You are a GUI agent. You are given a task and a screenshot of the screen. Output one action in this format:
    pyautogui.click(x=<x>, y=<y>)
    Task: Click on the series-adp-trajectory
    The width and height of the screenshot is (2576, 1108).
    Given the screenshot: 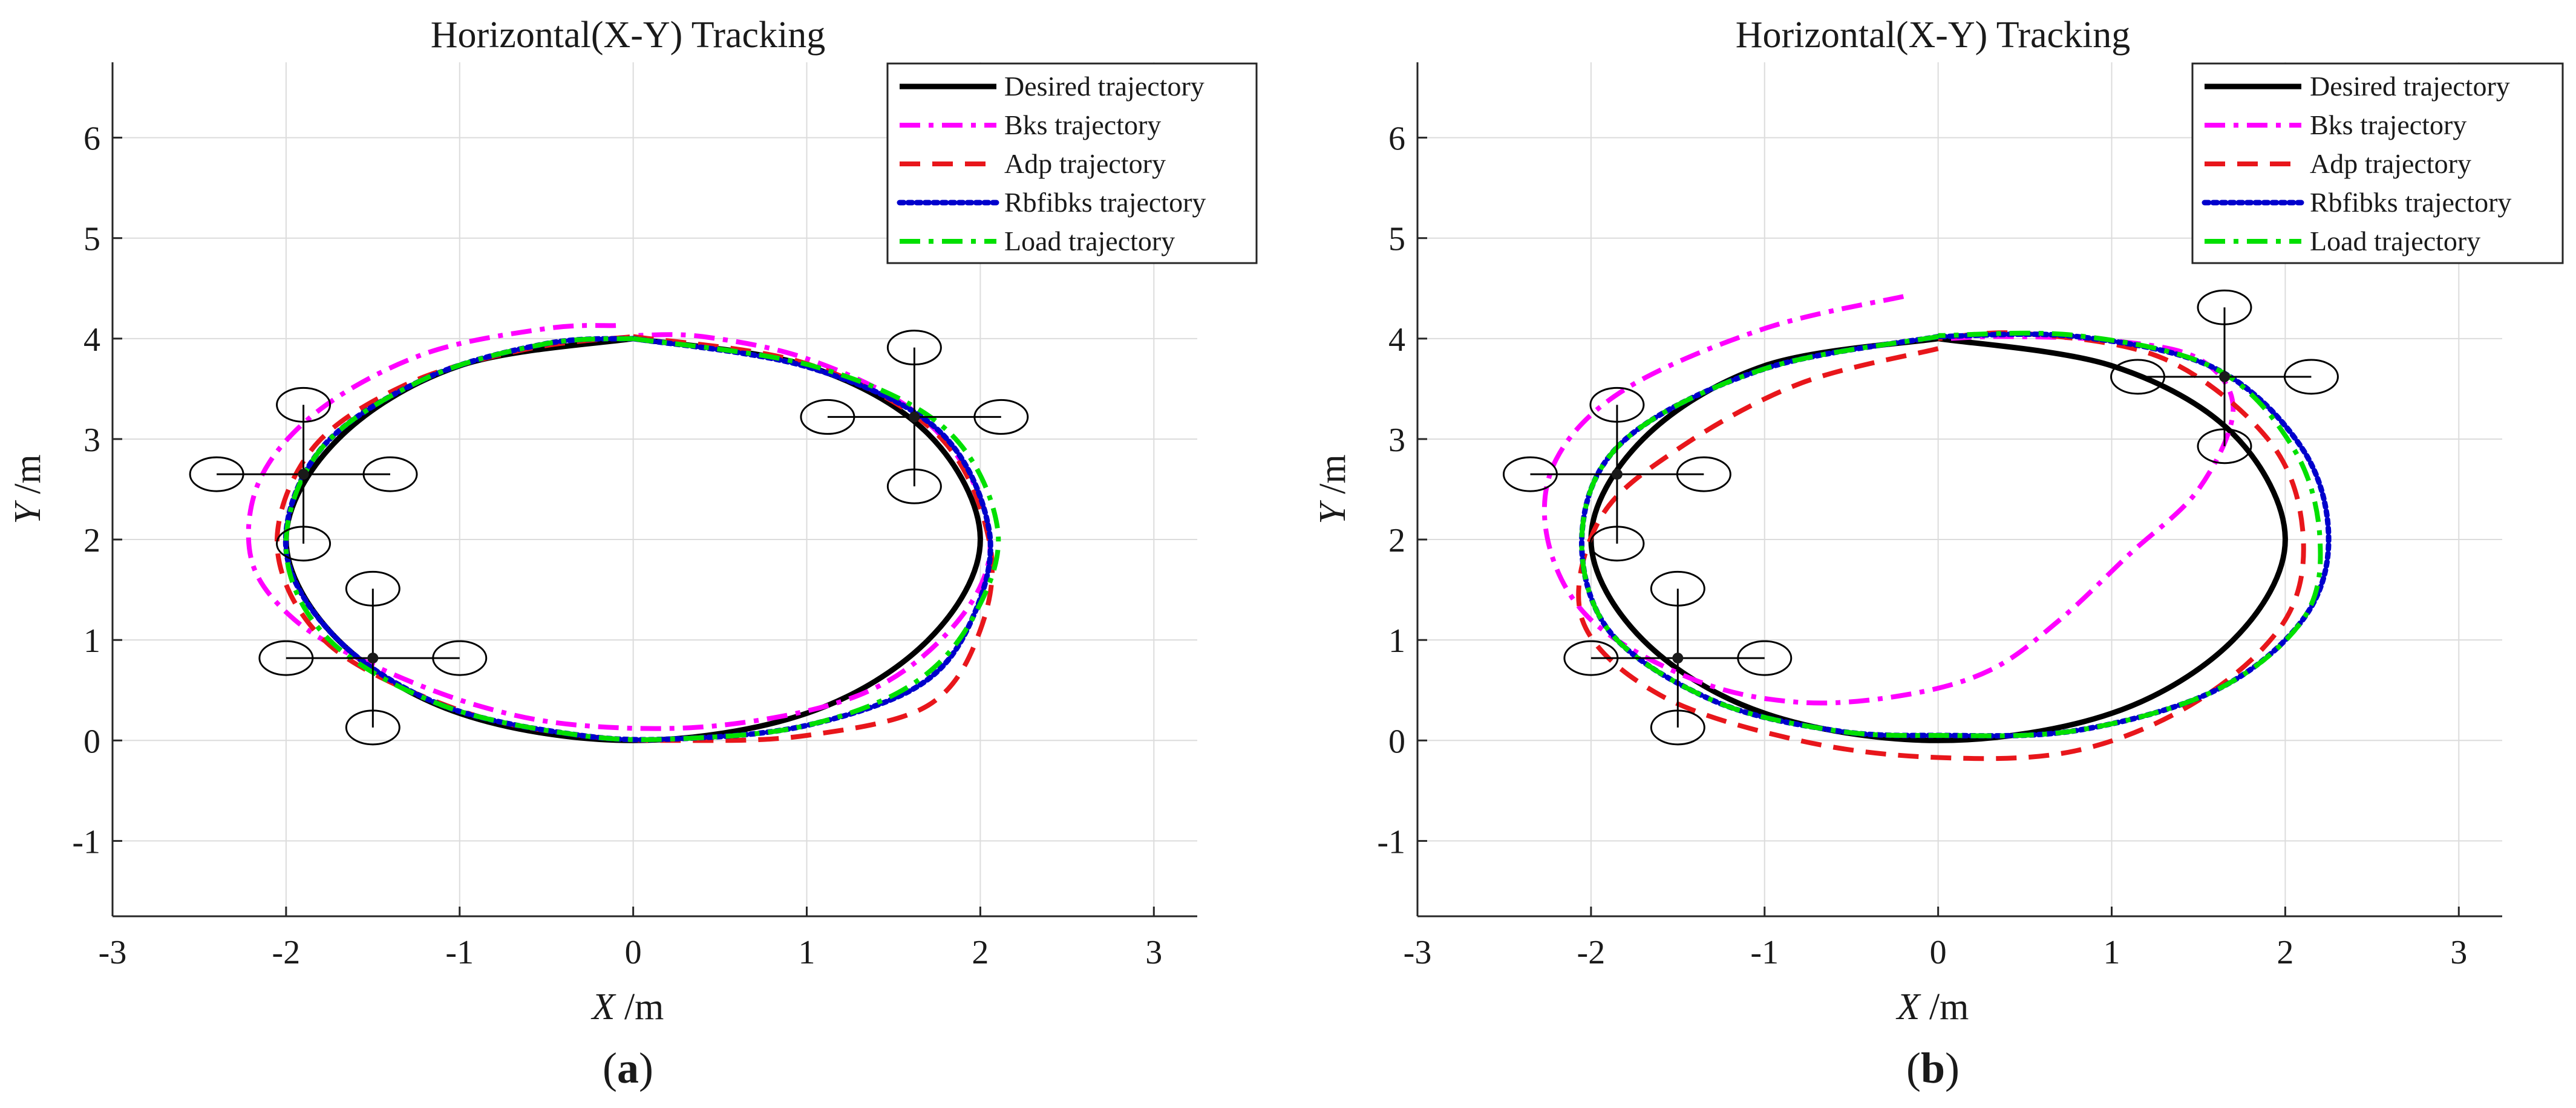 What is the action you would take?
    pyautogui.click(x=1941, y=545)
    